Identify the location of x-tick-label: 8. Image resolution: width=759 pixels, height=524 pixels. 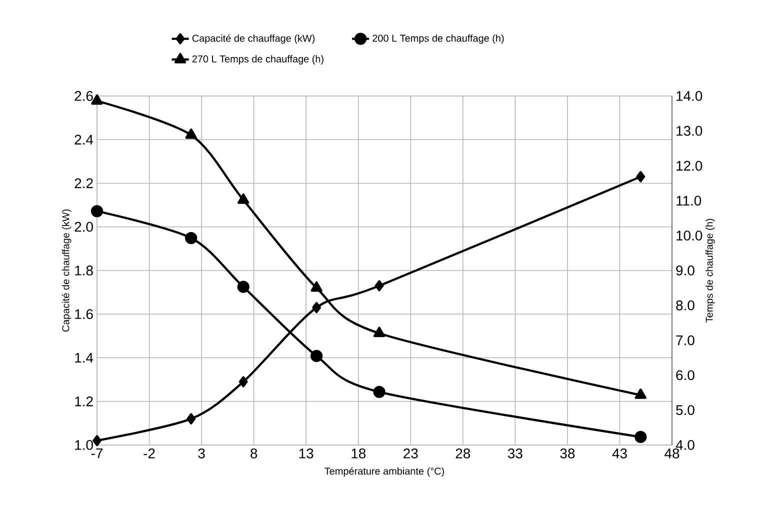
(254, 453).